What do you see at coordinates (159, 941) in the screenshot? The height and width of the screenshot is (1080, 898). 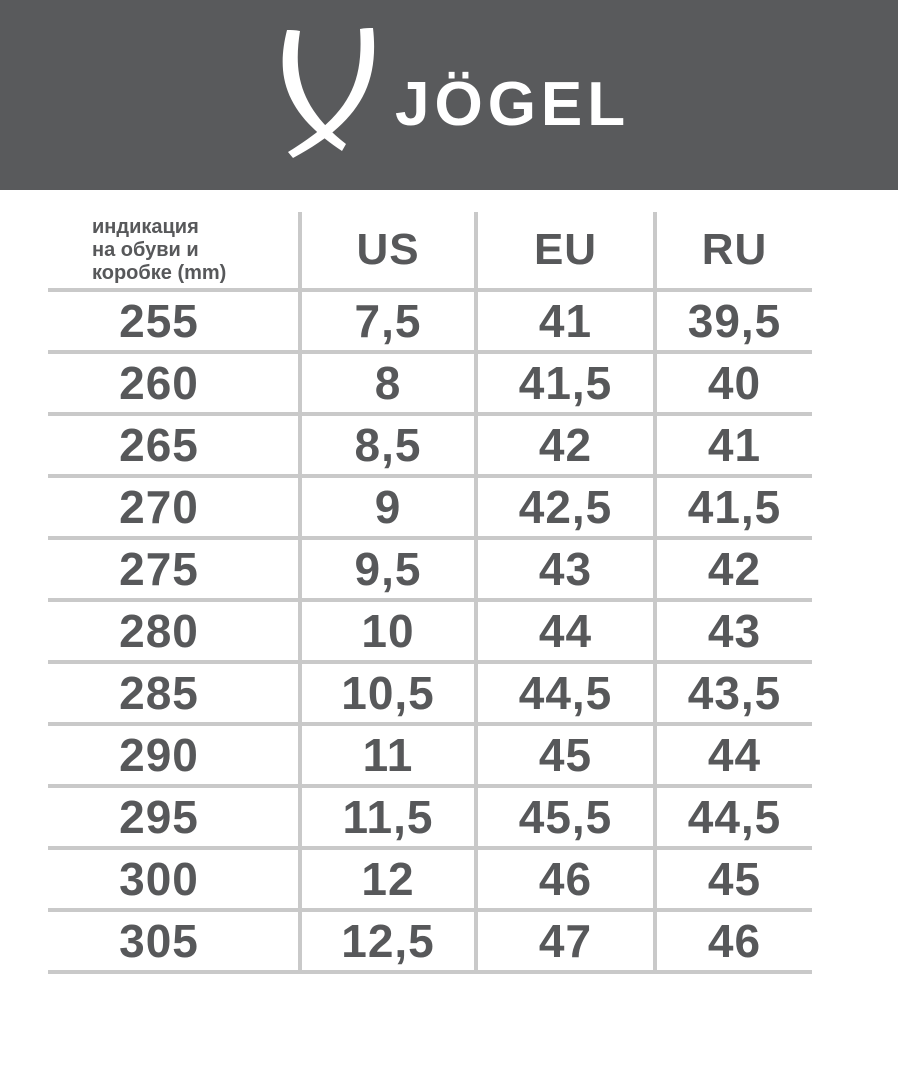 I see `mm-cell: 305` at bounding box center [159, 941].